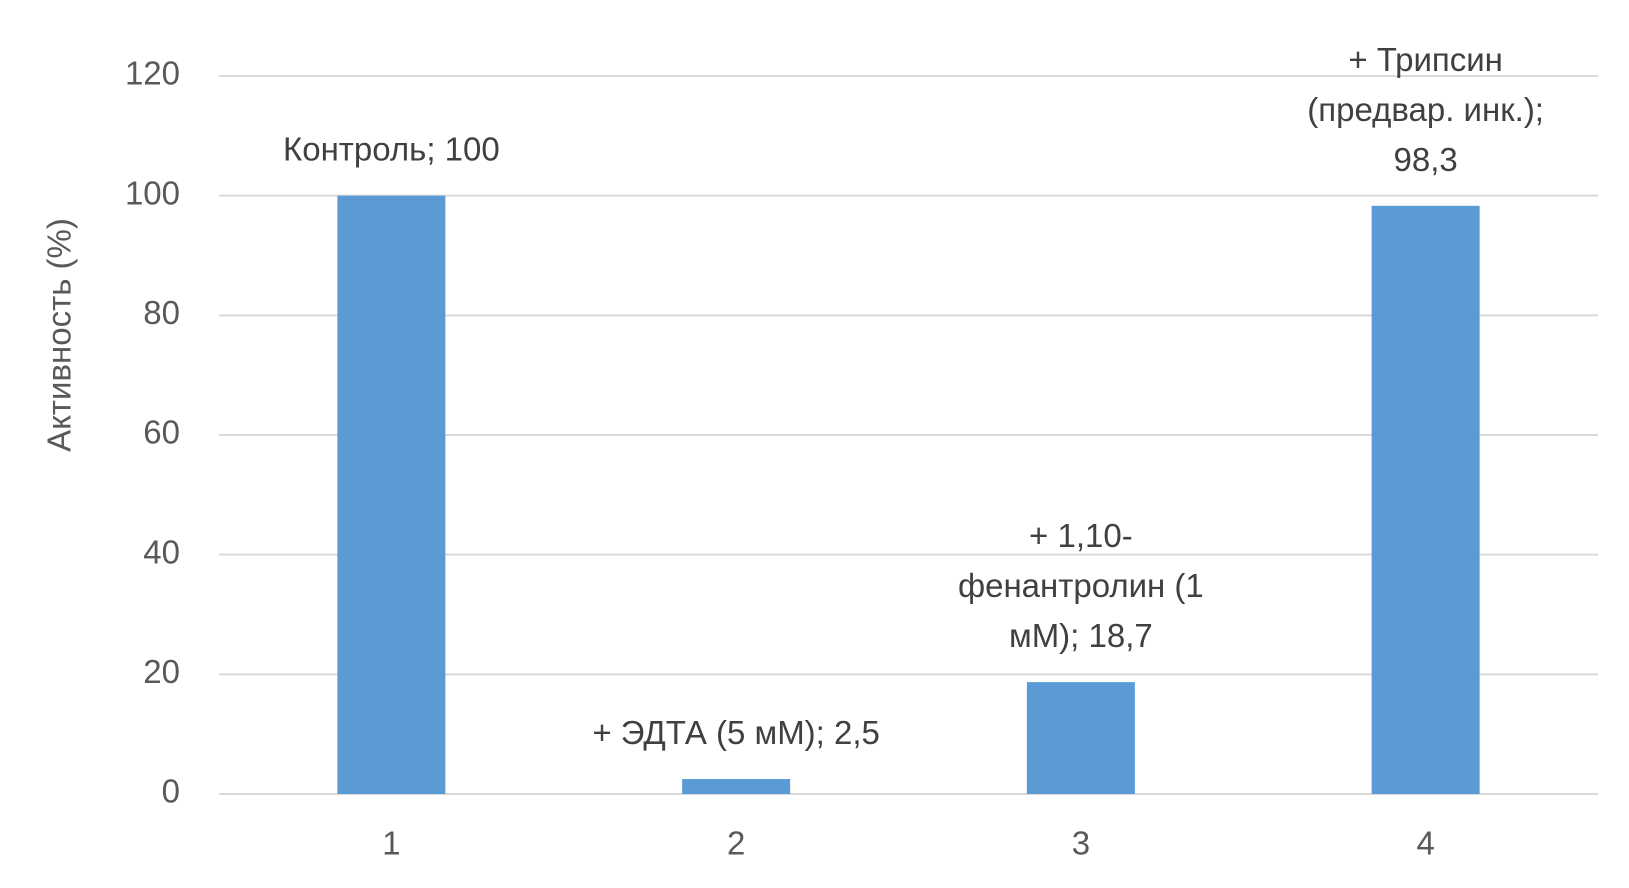 The height and width of the screenshot is (888, 1629). Describe the element at coordinates (59, 335) in the screenshot. I see `y-axis-label: Активность (%)` at that location.